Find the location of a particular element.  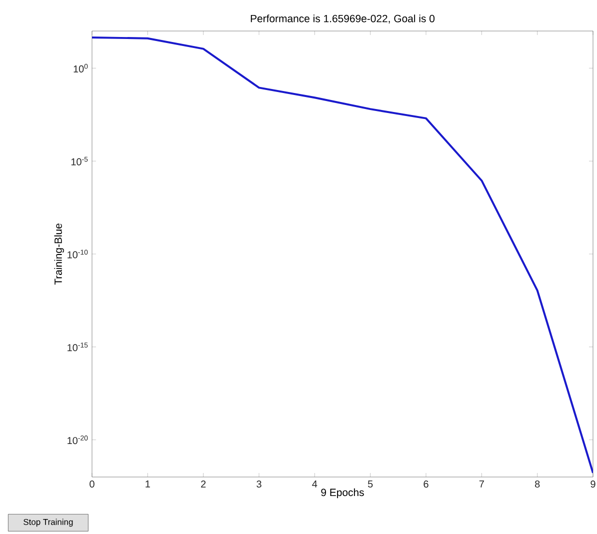

x-tick-label: 8 is located at coordinates (537, 484).